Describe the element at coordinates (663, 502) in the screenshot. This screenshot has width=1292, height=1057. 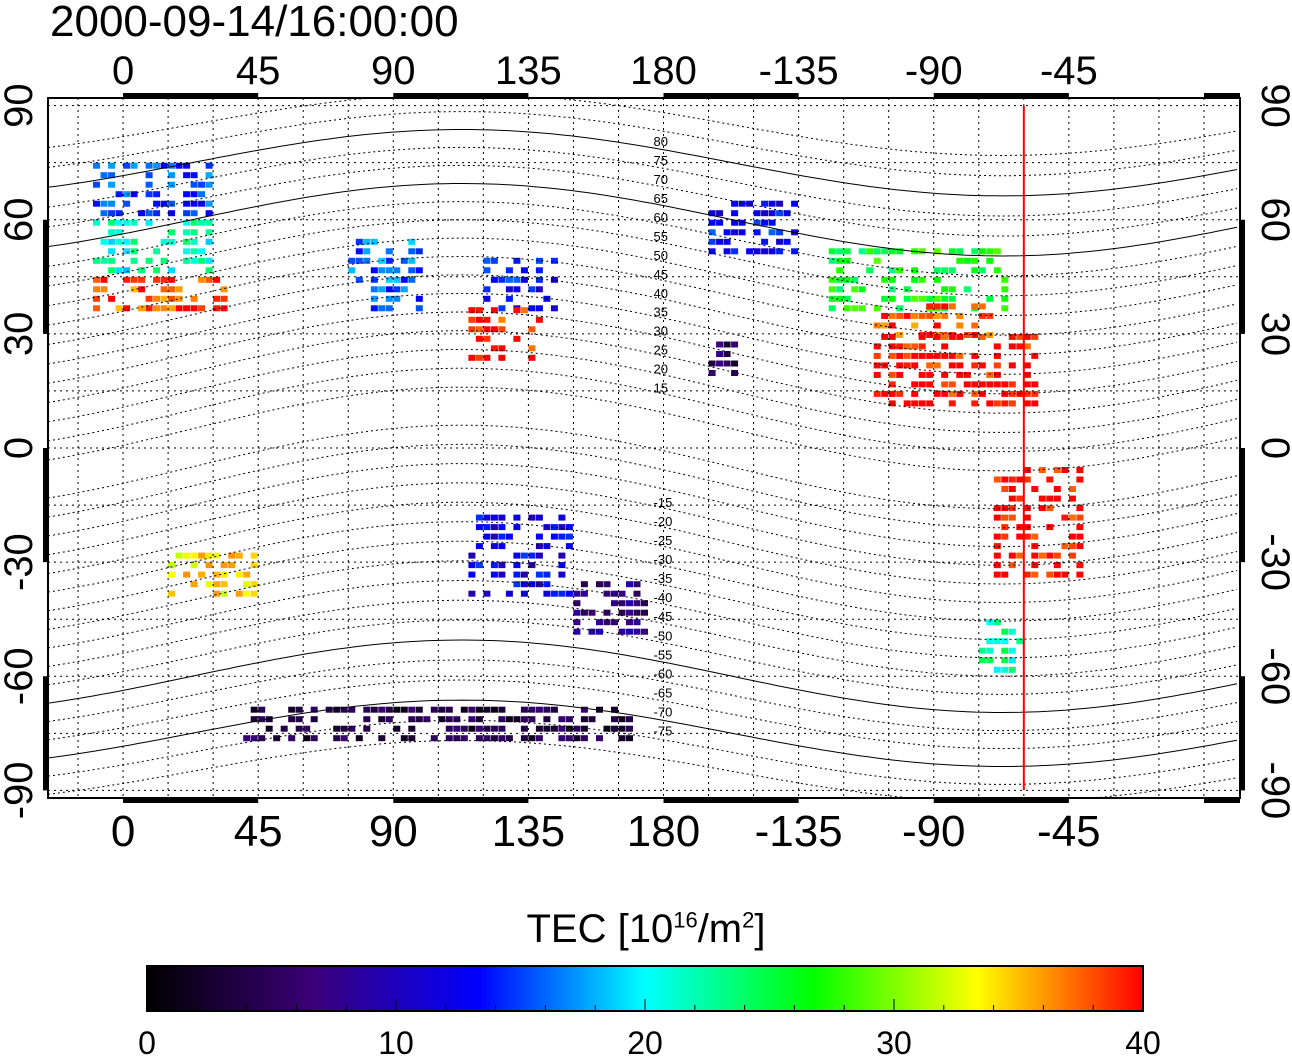
I see `magnetic-latitude-label: -15` at that location.